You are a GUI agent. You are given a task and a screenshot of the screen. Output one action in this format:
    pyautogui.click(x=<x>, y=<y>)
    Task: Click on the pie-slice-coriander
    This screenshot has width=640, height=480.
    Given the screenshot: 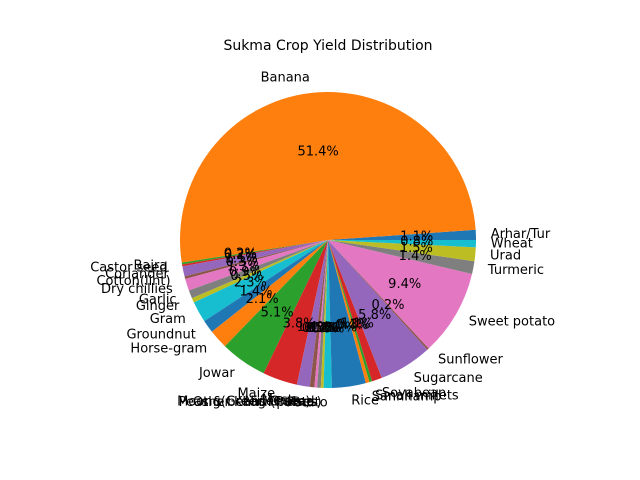 What is the action you would take?
    pyautogui.click(x=255, y=258)
    